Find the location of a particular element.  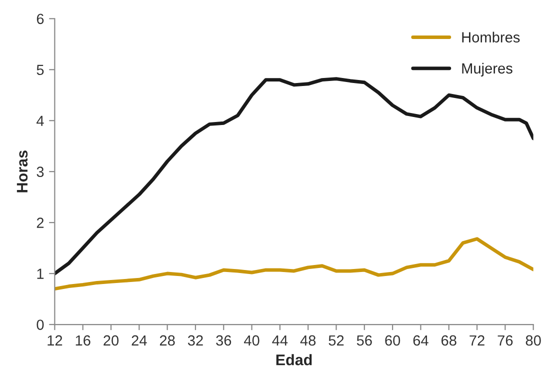

y-tick-label: 0 is located at coordinates (40, 325).